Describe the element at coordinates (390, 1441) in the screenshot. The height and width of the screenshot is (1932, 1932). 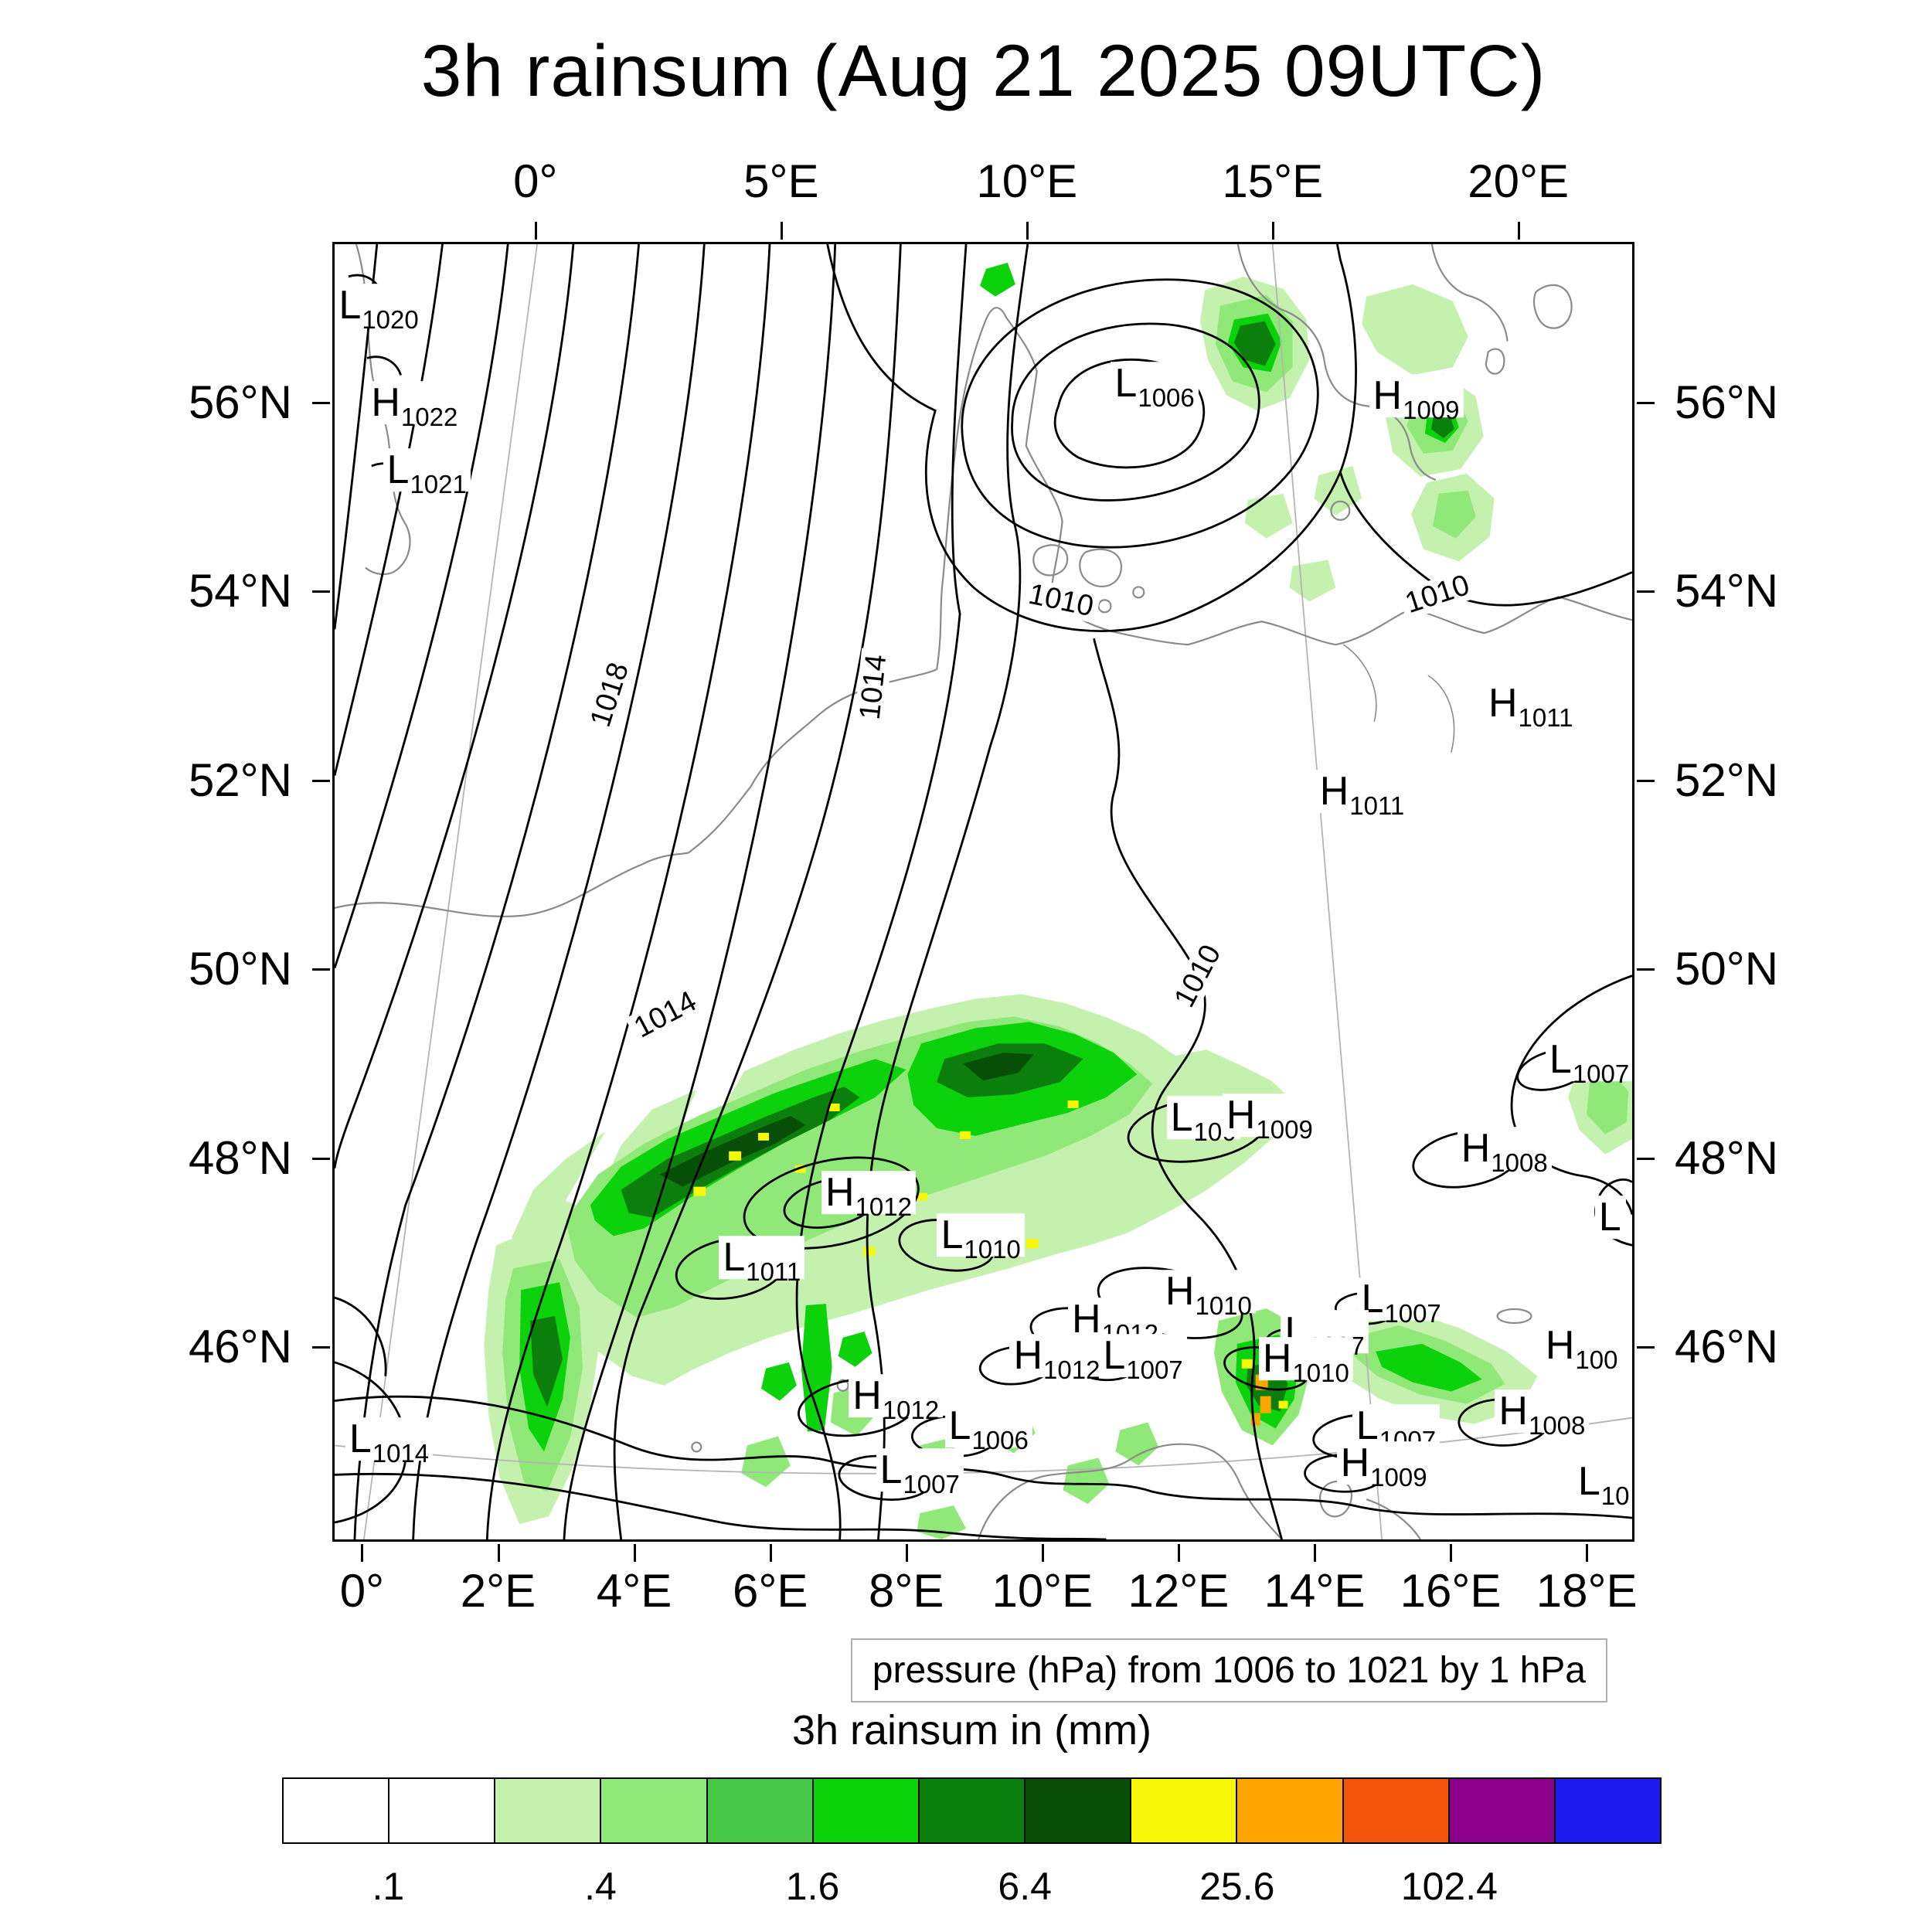
I see `pressure-label-l1014: L1014` at that location.